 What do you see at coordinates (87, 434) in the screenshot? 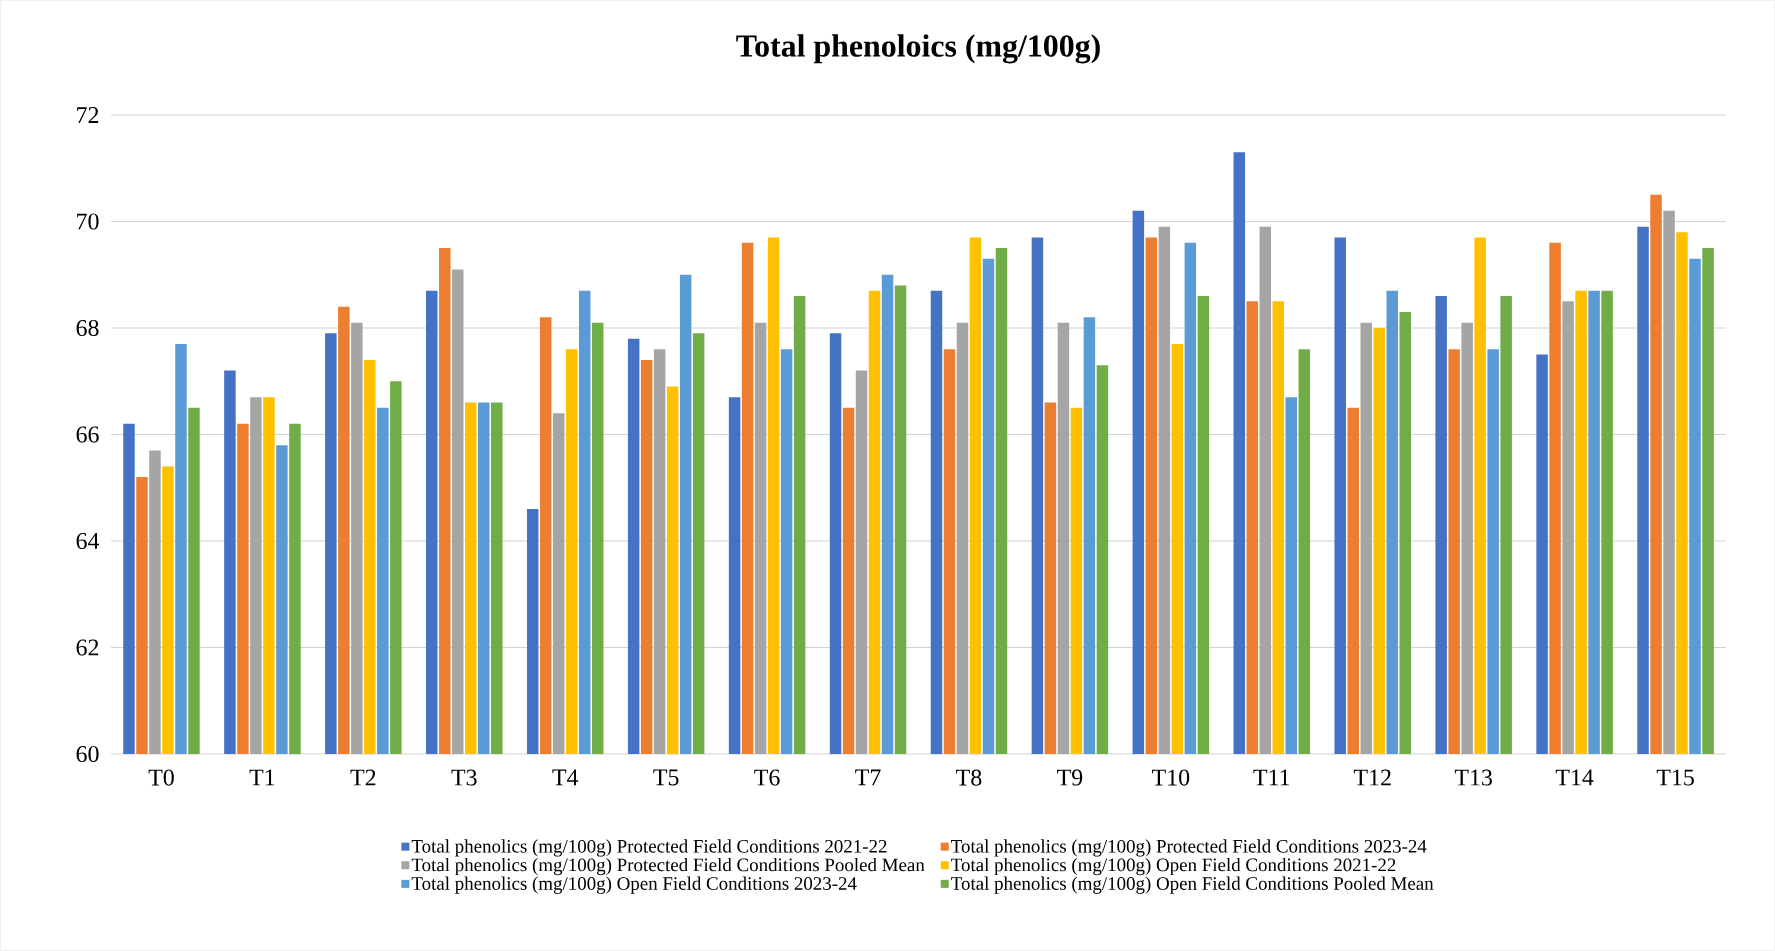
I see `y-tick-label: 66` at bounding box center [87, 434].